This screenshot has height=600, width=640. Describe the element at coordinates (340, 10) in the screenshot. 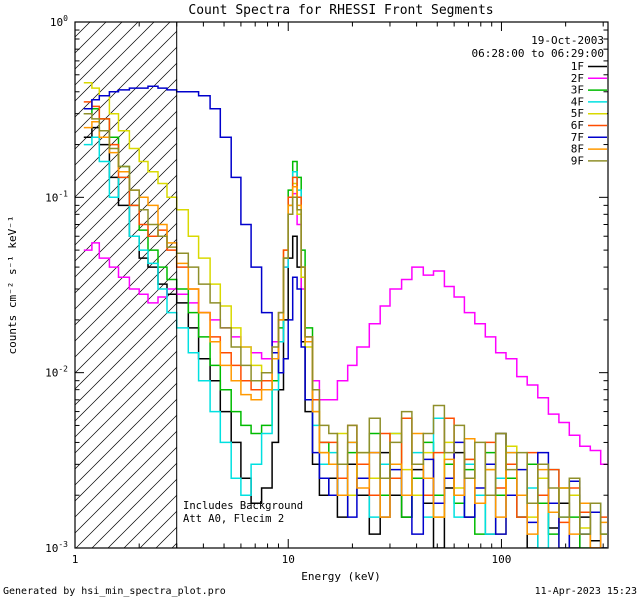

I see `chart-title: Count Spectra for RHESSI Front Segments` at that location.